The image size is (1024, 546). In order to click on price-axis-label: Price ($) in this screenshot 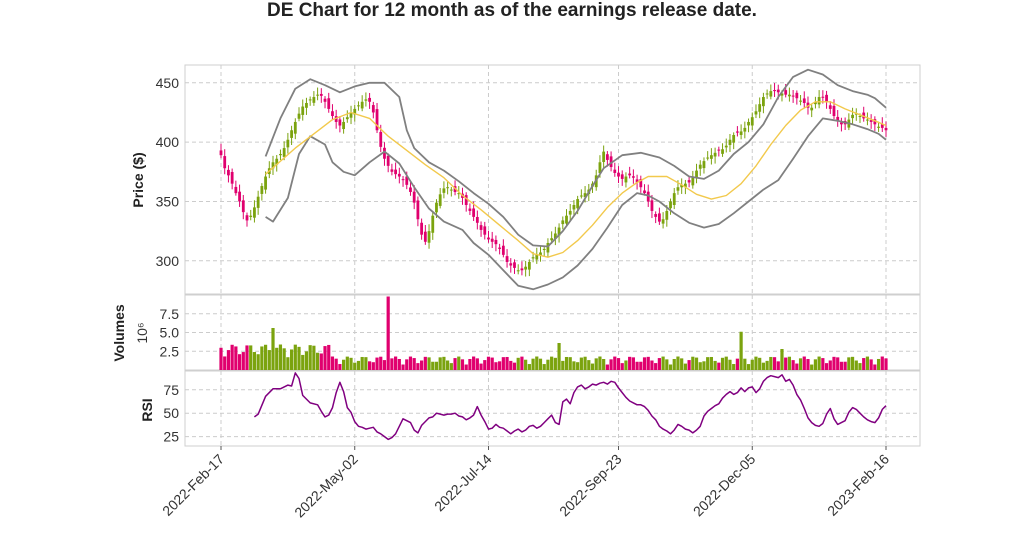, I will do `click(138, 179)`.